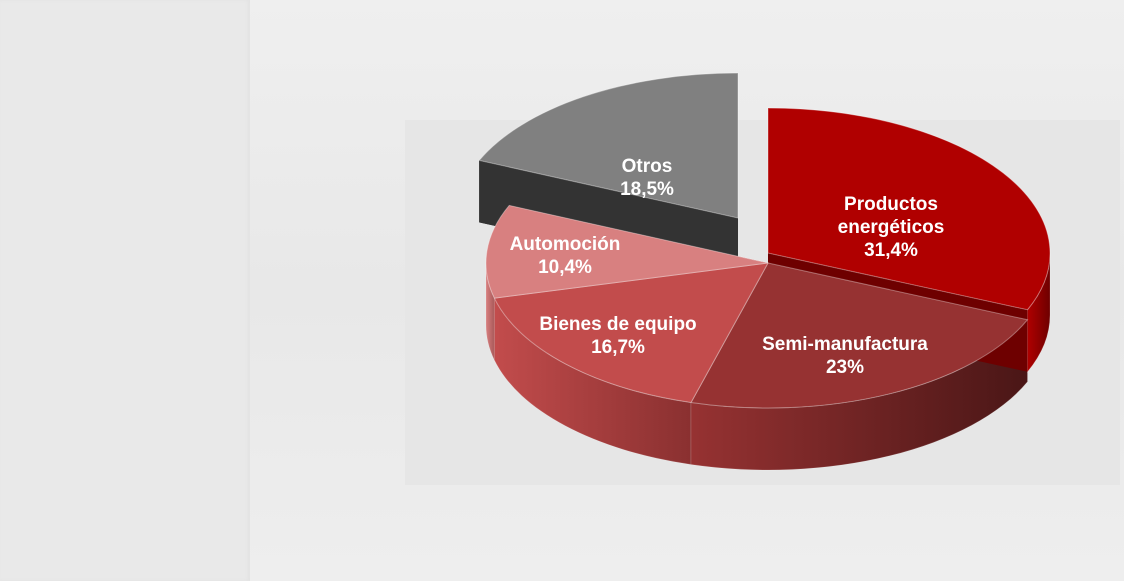 This screenshot has height=581, width=1124. What do you see at coordinates (845, 367) in the screenshot?
I see `slice-value-label: 23%` at bounding box center [845, 367].